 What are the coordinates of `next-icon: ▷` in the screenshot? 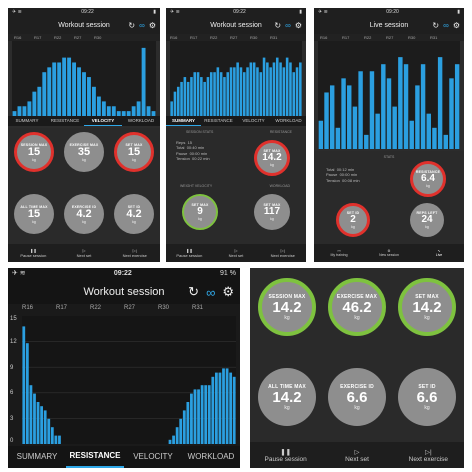 It's located at (236, 250).